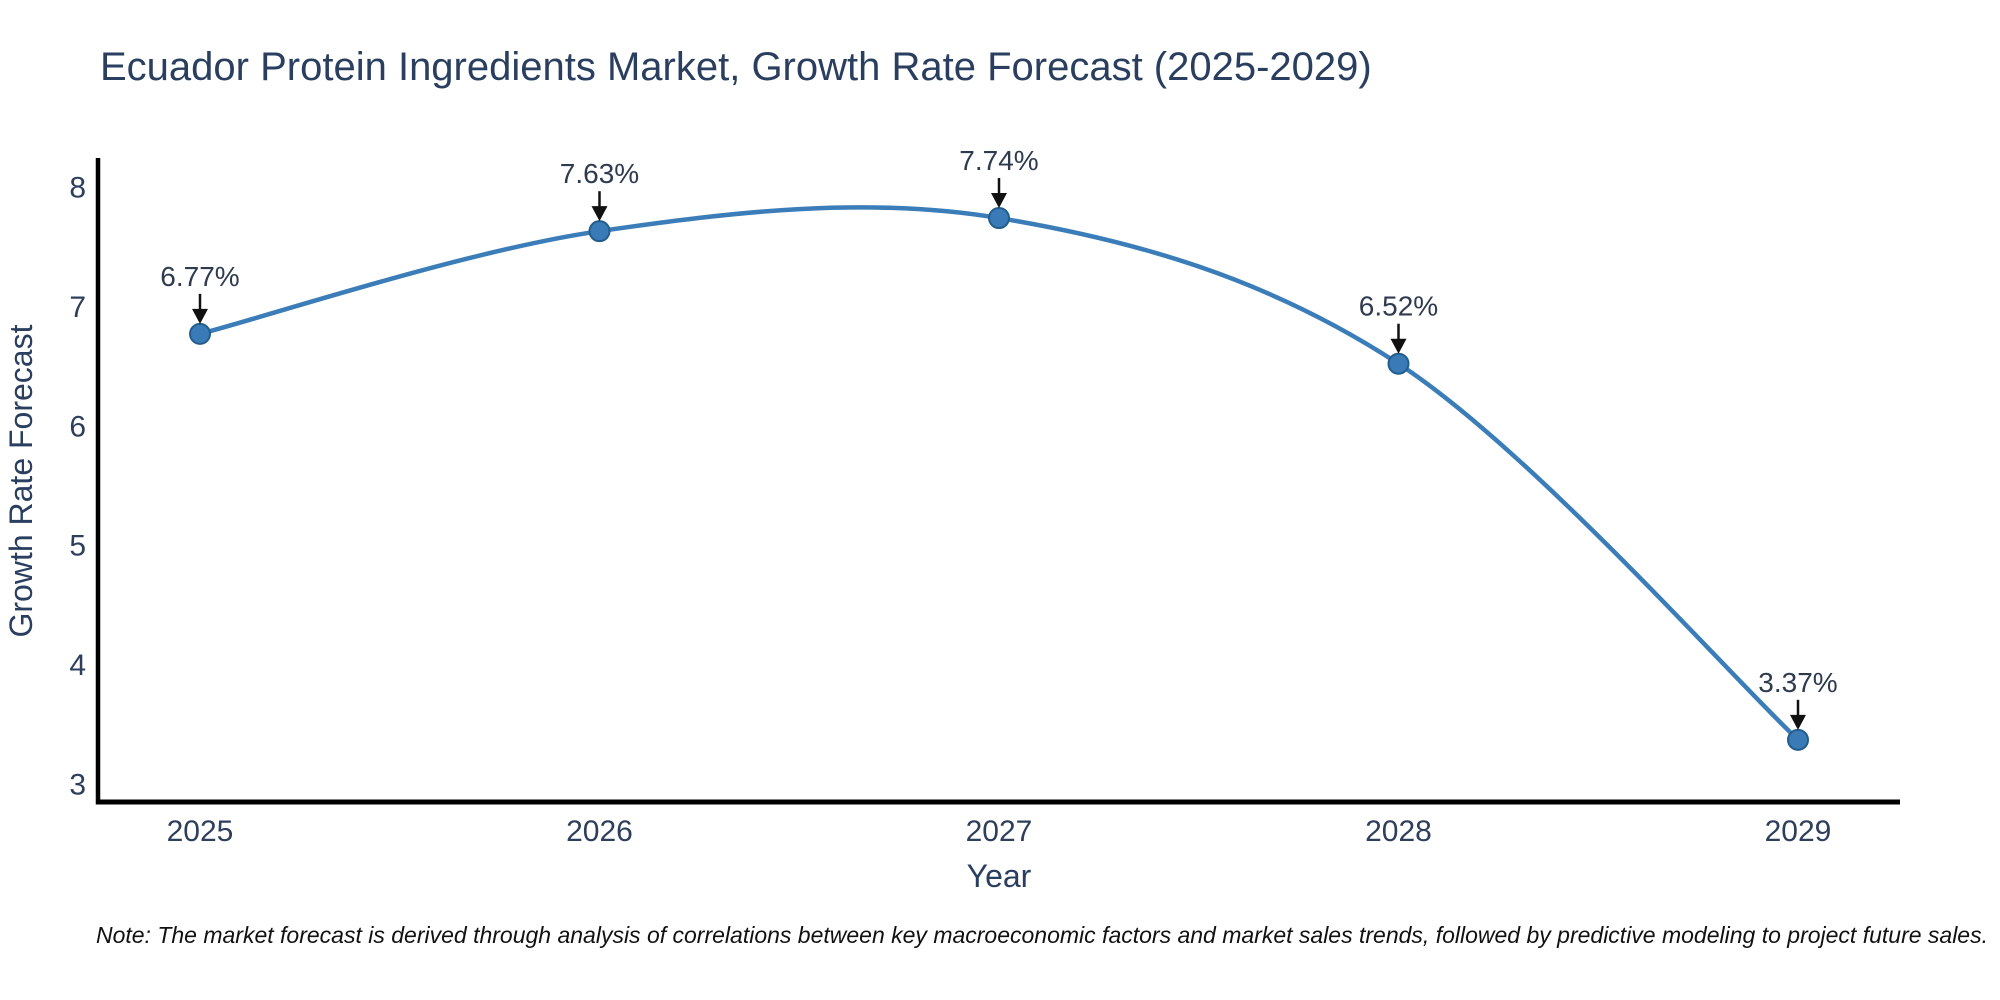 This screenshot has height=1000, width=2000. What do you see at coordinates (77, 426) in the screenshot?
I see `y-tick-label: 6` at bounding box center [77, 426].